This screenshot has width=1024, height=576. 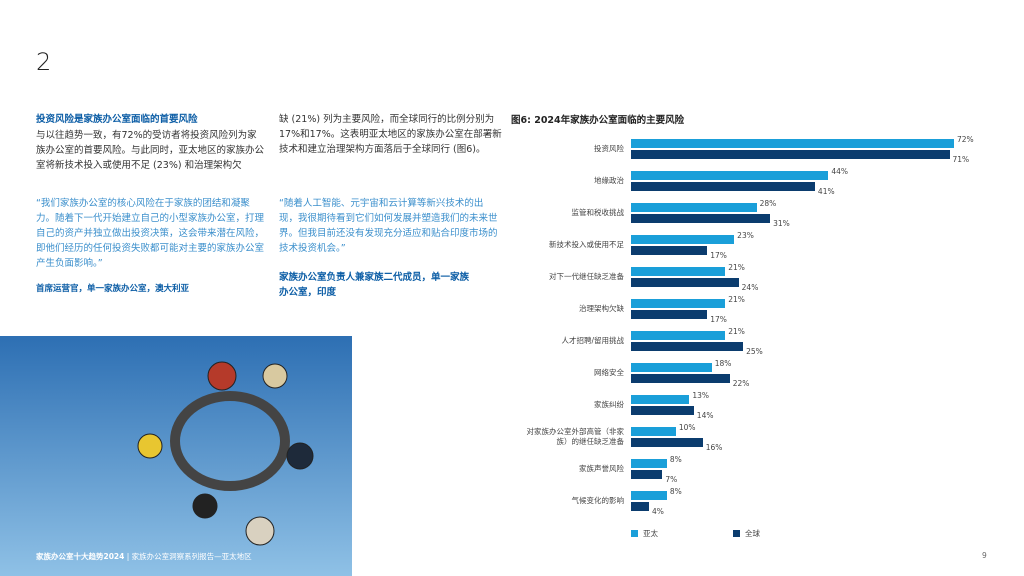 I want to click on value-label: 4%, so click(x=657, y=511).